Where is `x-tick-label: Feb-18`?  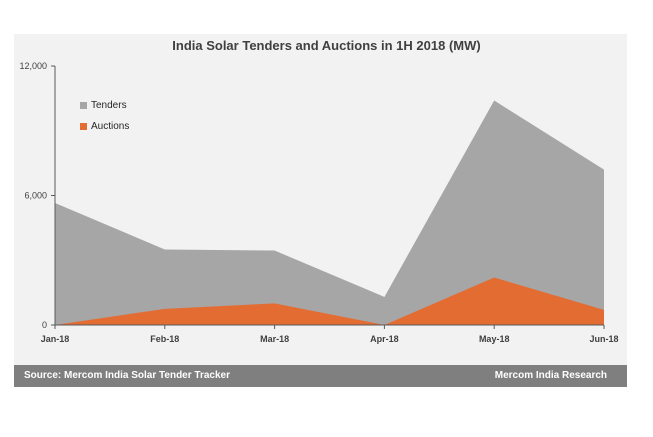 x-tick-label: Feb-18 is located at coordinates (164, 339).